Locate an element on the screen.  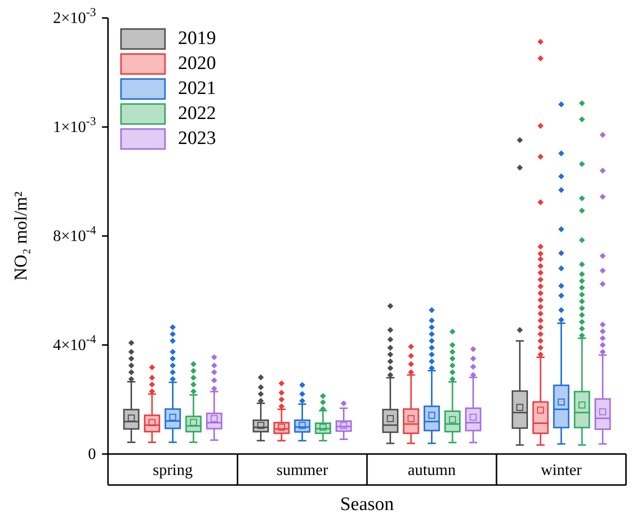
legend-label: 2022 is located at coordinates (197, 113).